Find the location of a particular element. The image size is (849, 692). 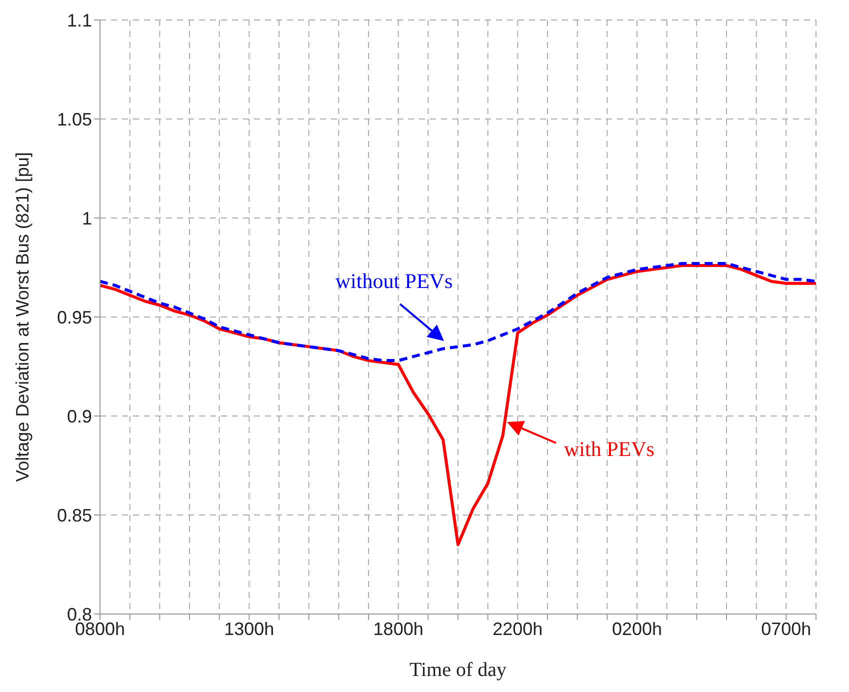

y-tick-label: 0.9 is located at coordinates (79, 416).